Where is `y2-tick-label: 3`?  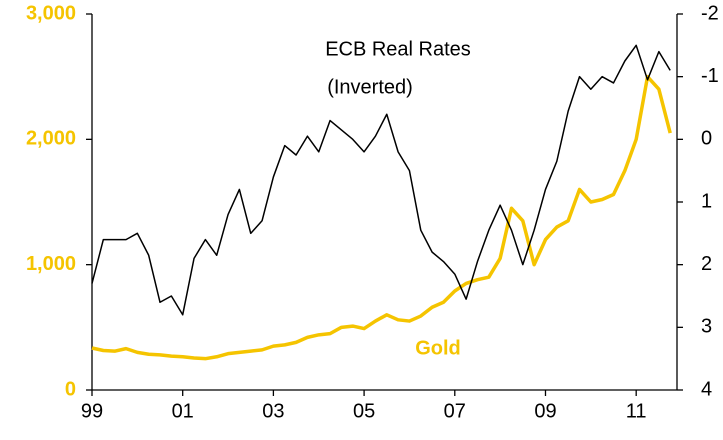
y2-tick-label: 3 is located at coordinates (706, 327).